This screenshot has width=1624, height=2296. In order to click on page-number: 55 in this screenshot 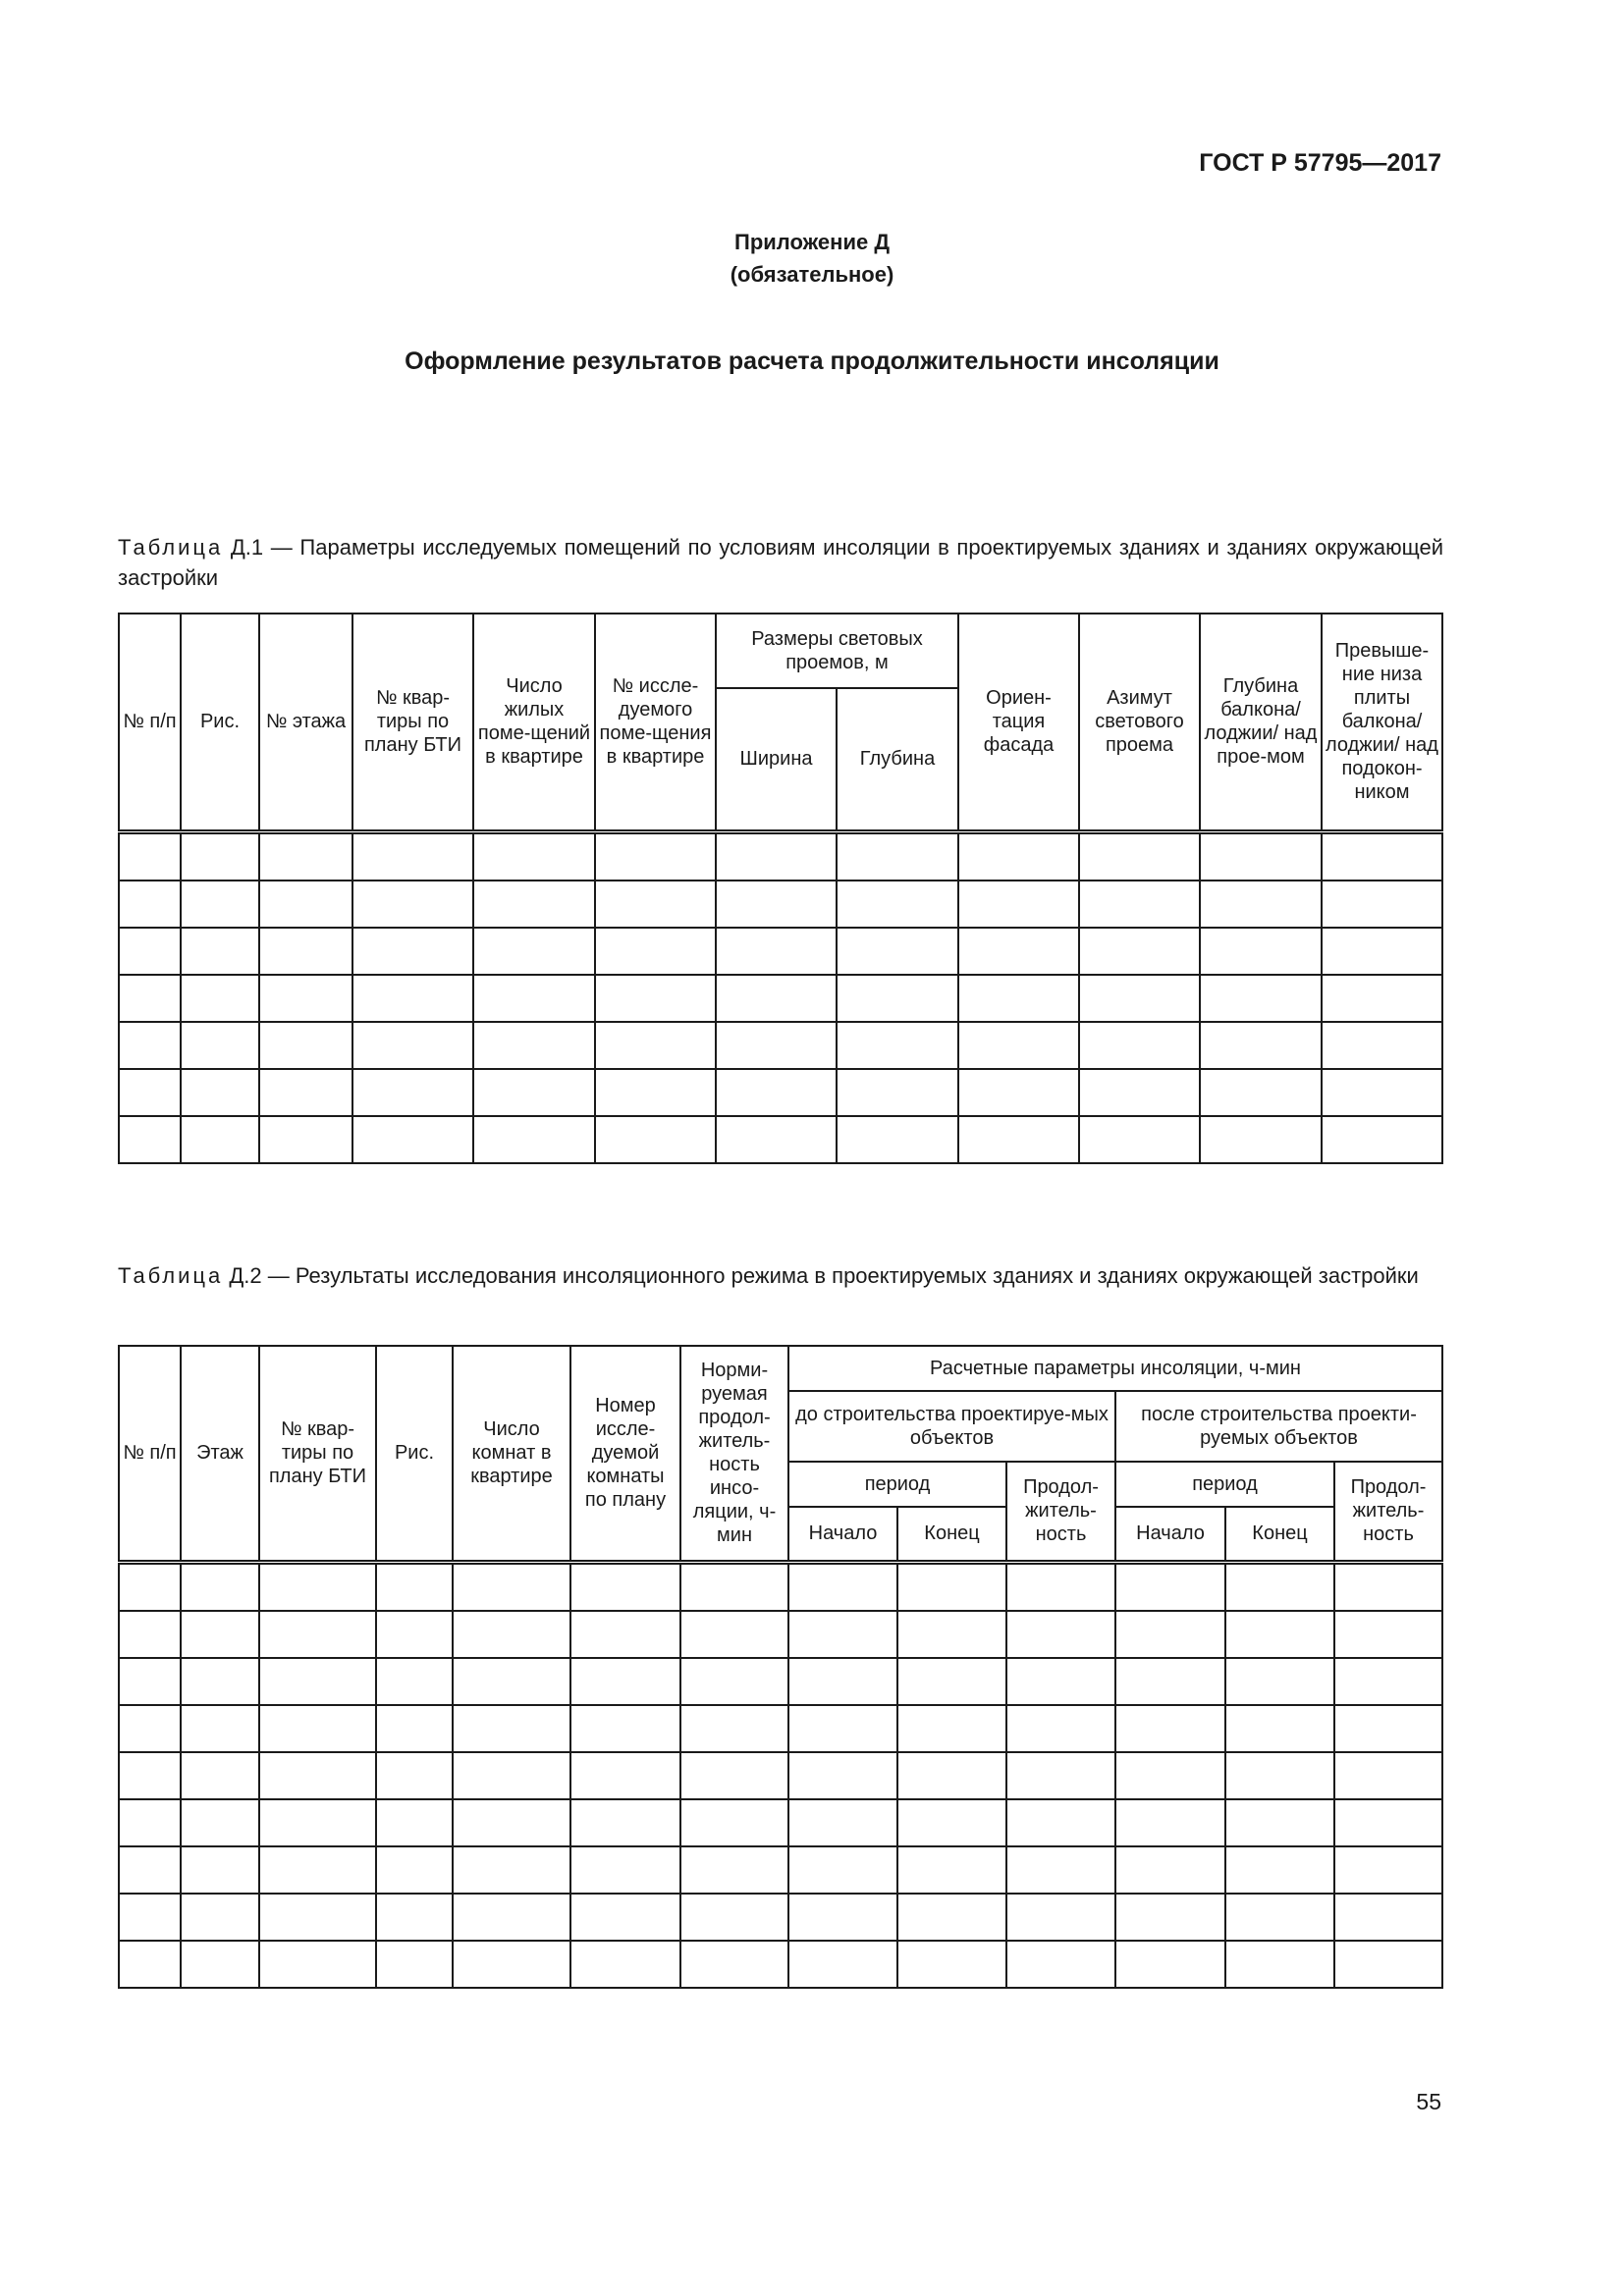, I will do `click(1428, 2101)`.